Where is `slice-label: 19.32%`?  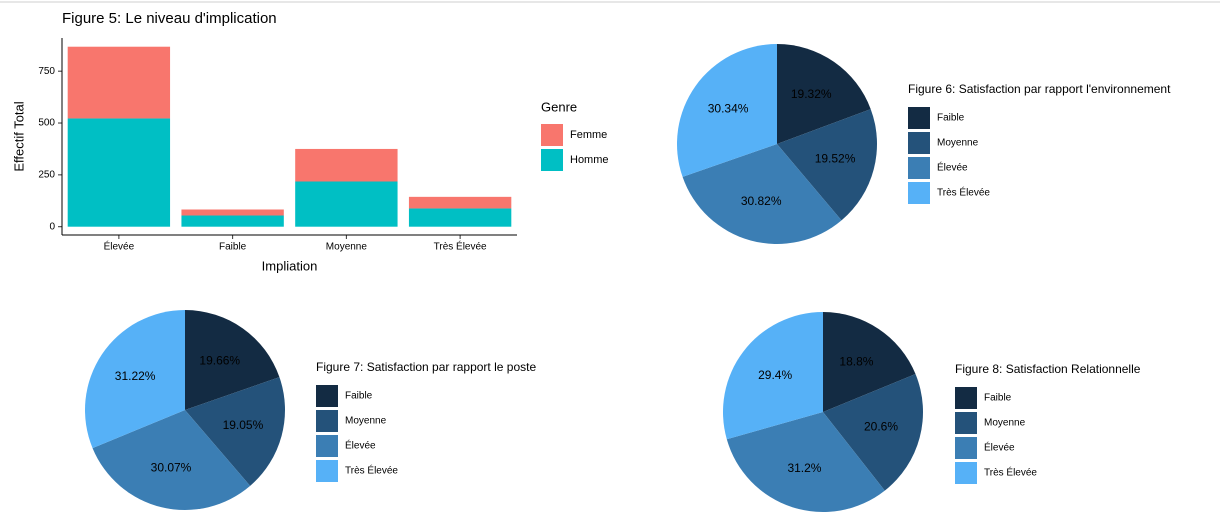 slice-label: 19.32% is located at coordinates (811, 94).